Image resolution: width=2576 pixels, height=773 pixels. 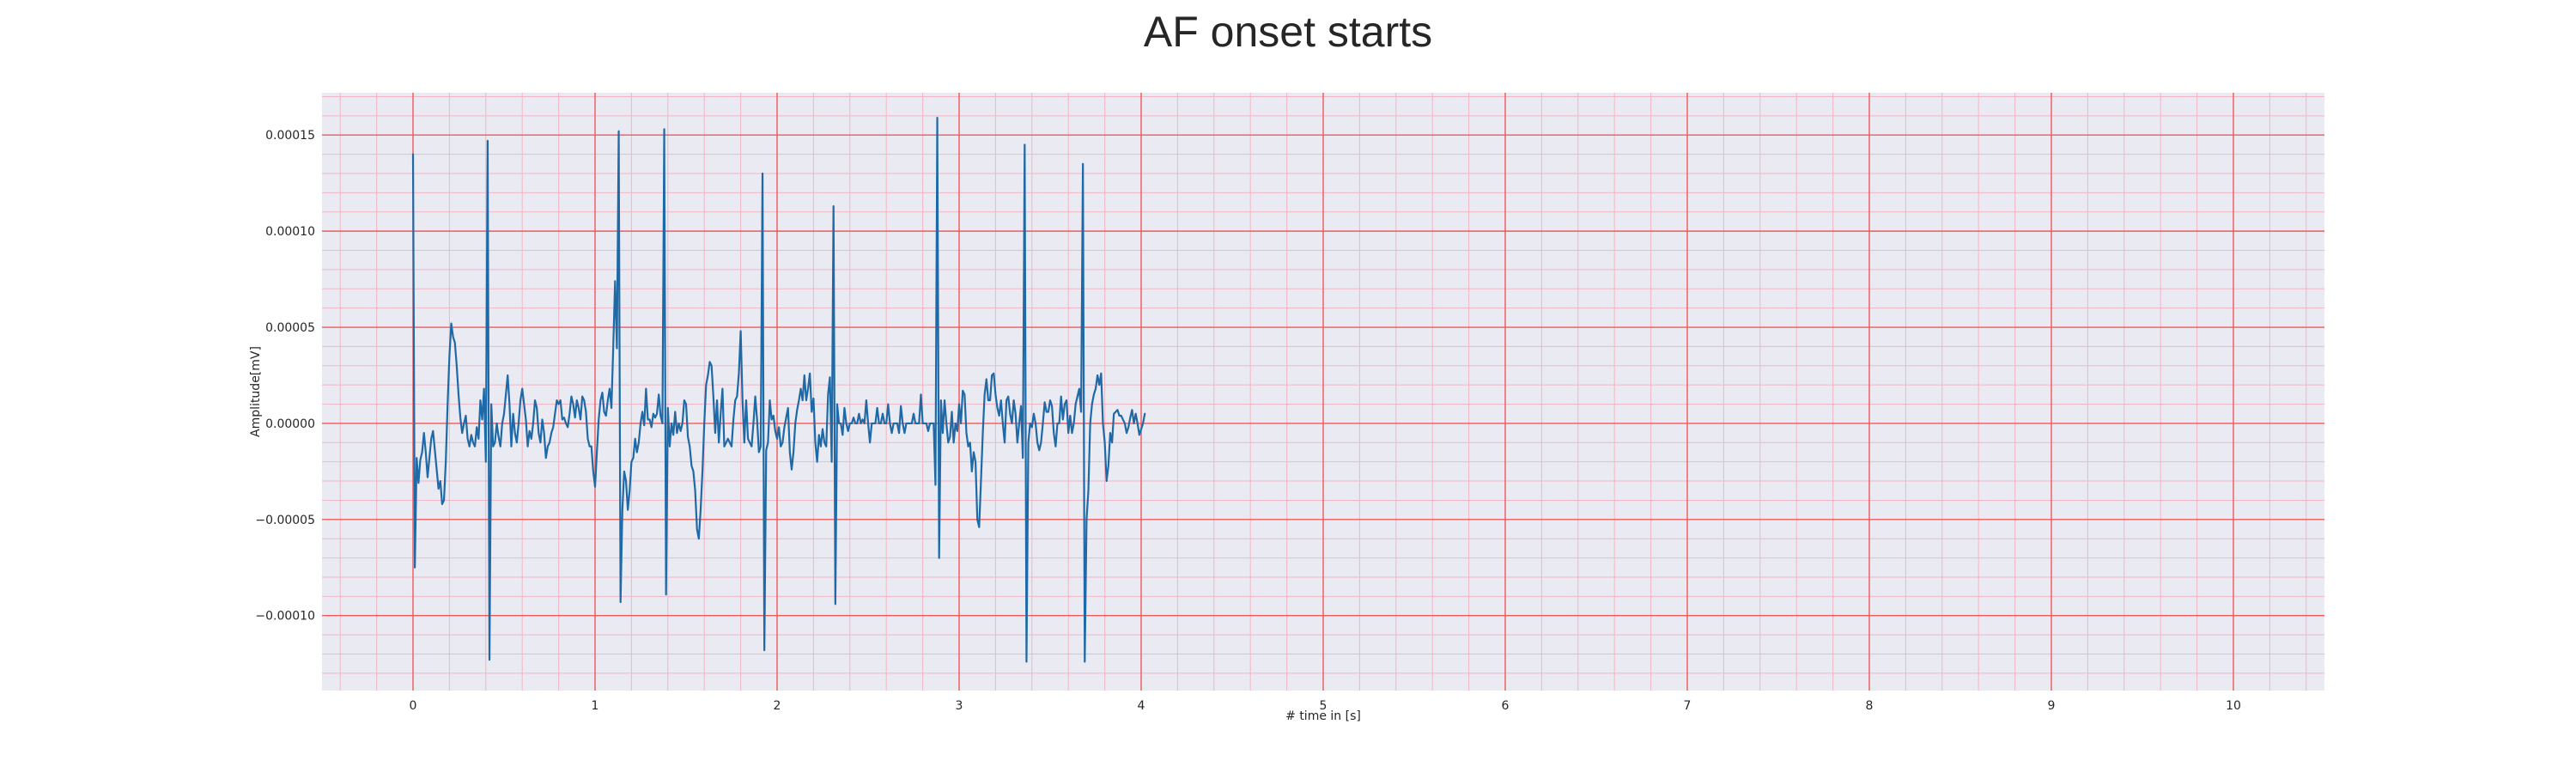 What do you see at coordinates (777, 706) in the screenshot?
I see `x-tick-label: 2` at bounding box center [777, 706].